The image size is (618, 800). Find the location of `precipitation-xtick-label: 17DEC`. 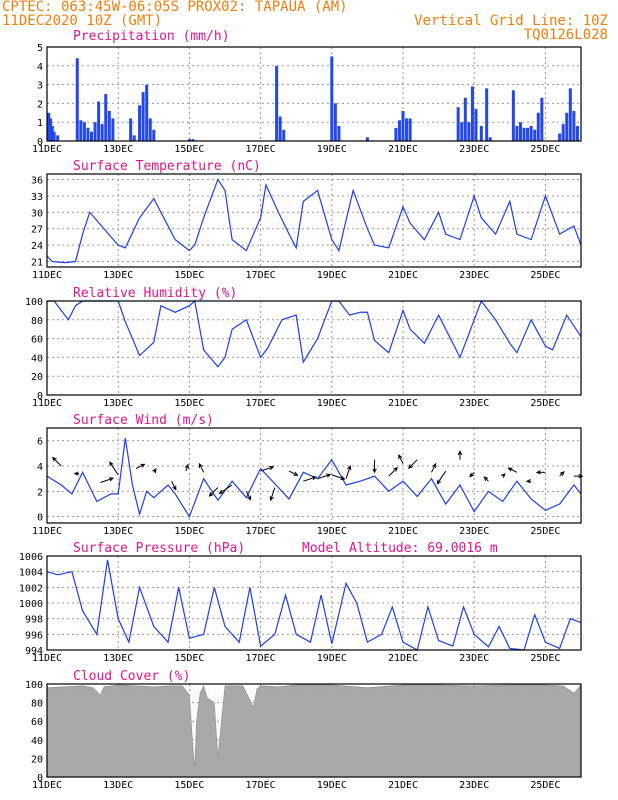

precipitation-xtick-label: 17DEC is located at coordinates (261, 149).